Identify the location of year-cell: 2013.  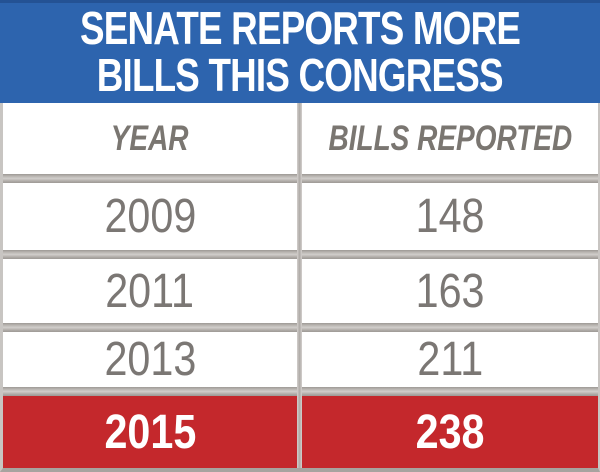
(150, 359).